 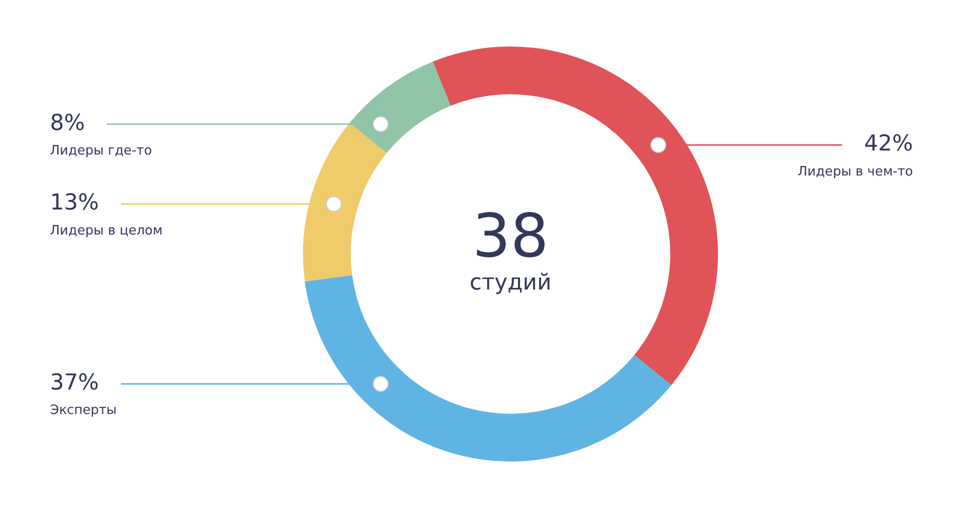 What do you see at coordinates (74, 383) in the screenshot?
I see `data-label: 37%` at bounding box center [74, 383].